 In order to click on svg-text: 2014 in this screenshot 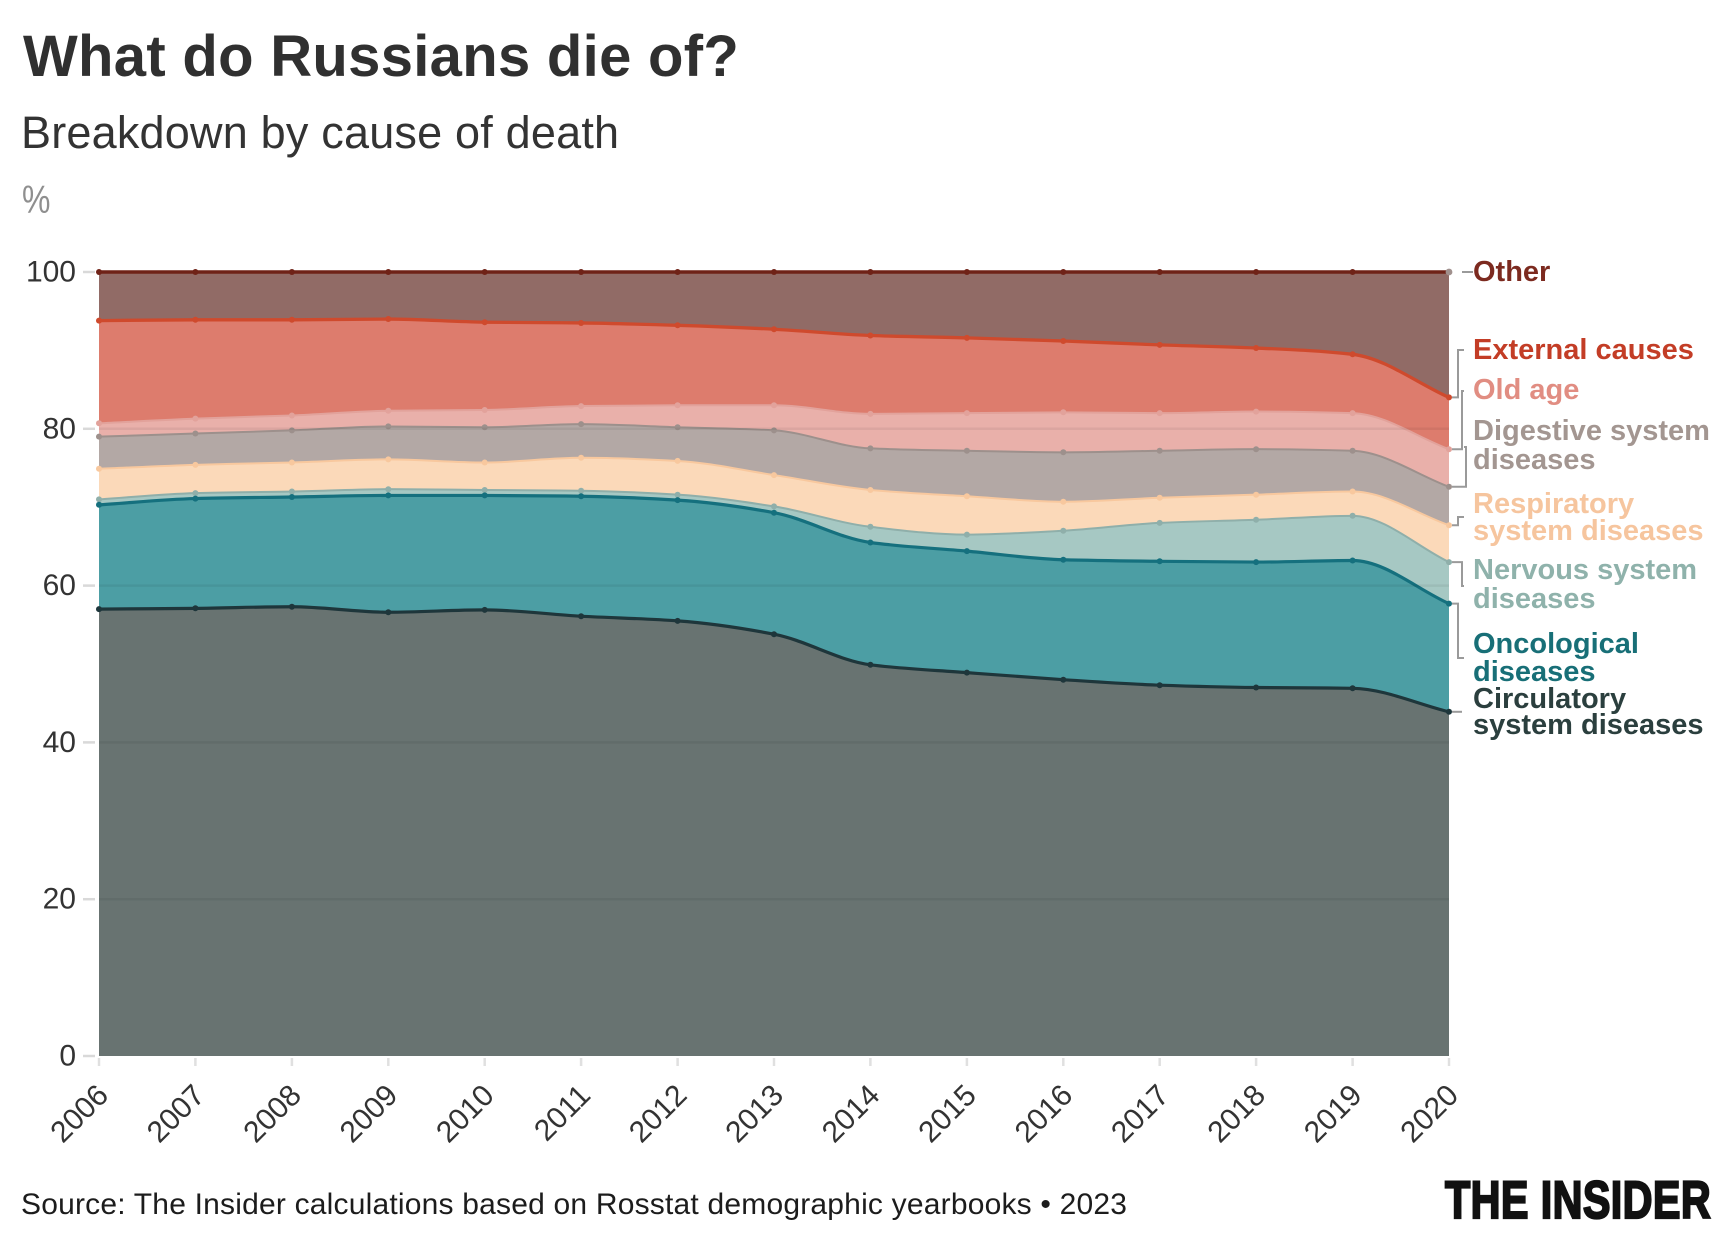, I will do `click(851, 1114)`.